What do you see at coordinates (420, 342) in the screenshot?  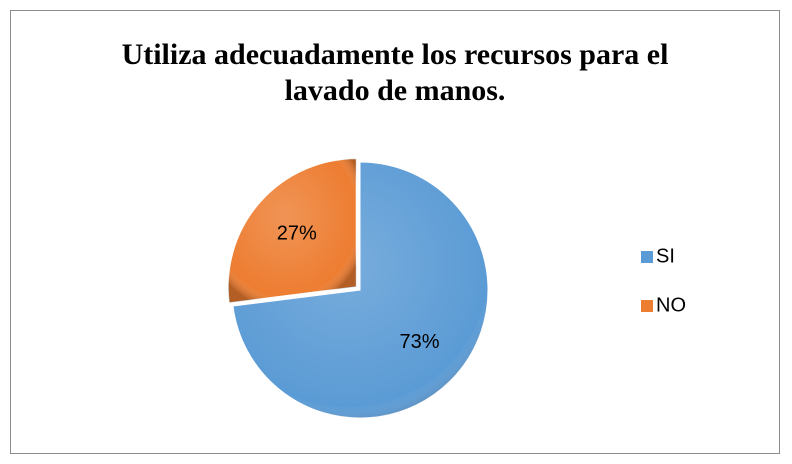 I see `data-label: 73%` at bounding box center [420, 342].